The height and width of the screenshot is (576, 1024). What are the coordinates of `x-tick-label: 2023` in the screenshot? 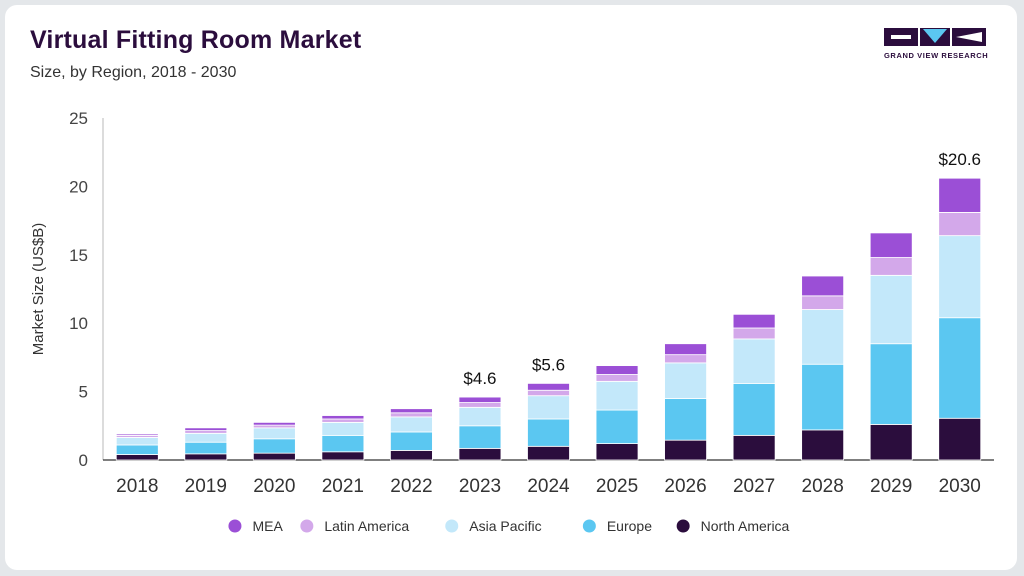 It's located at (480, 486).